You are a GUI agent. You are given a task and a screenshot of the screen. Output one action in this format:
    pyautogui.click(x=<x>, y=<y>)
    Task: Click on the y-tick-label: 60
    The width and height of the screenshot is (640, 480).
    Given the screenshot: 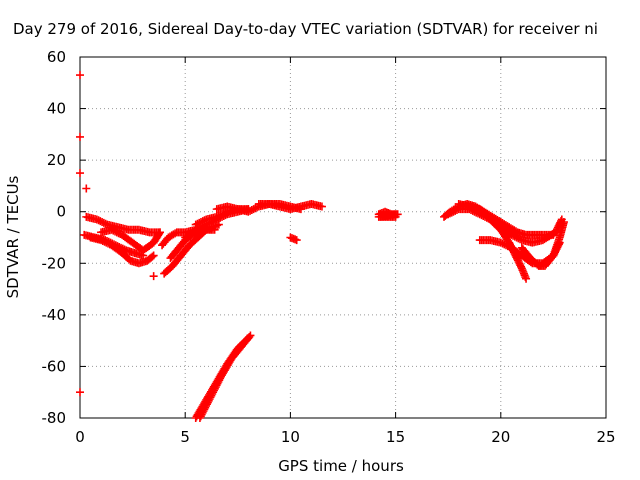 What is the action you would take?
    pyautogui.click(x=56, y=57)
    